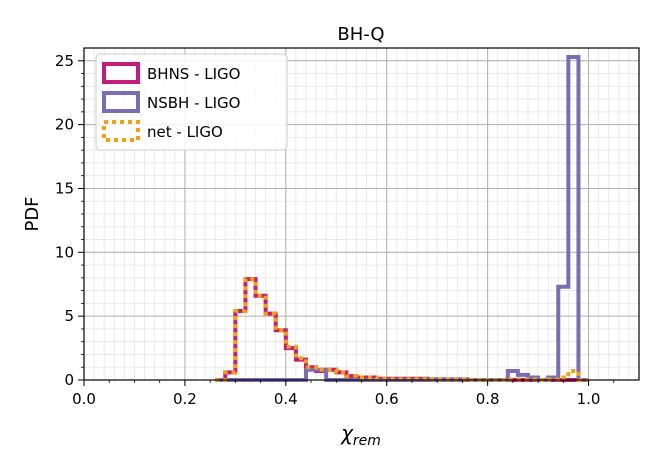  I want to click on y-tick-label: 0, so click(69, 380).